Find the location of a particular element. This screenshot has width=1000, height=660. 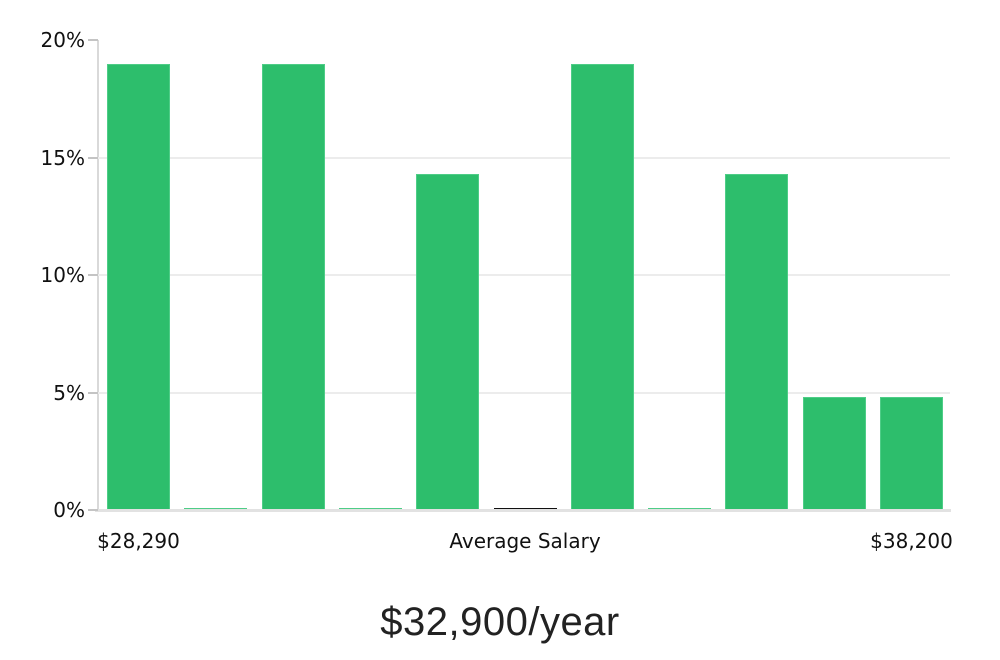

gridline-10% is located at coordinates (524, 275).